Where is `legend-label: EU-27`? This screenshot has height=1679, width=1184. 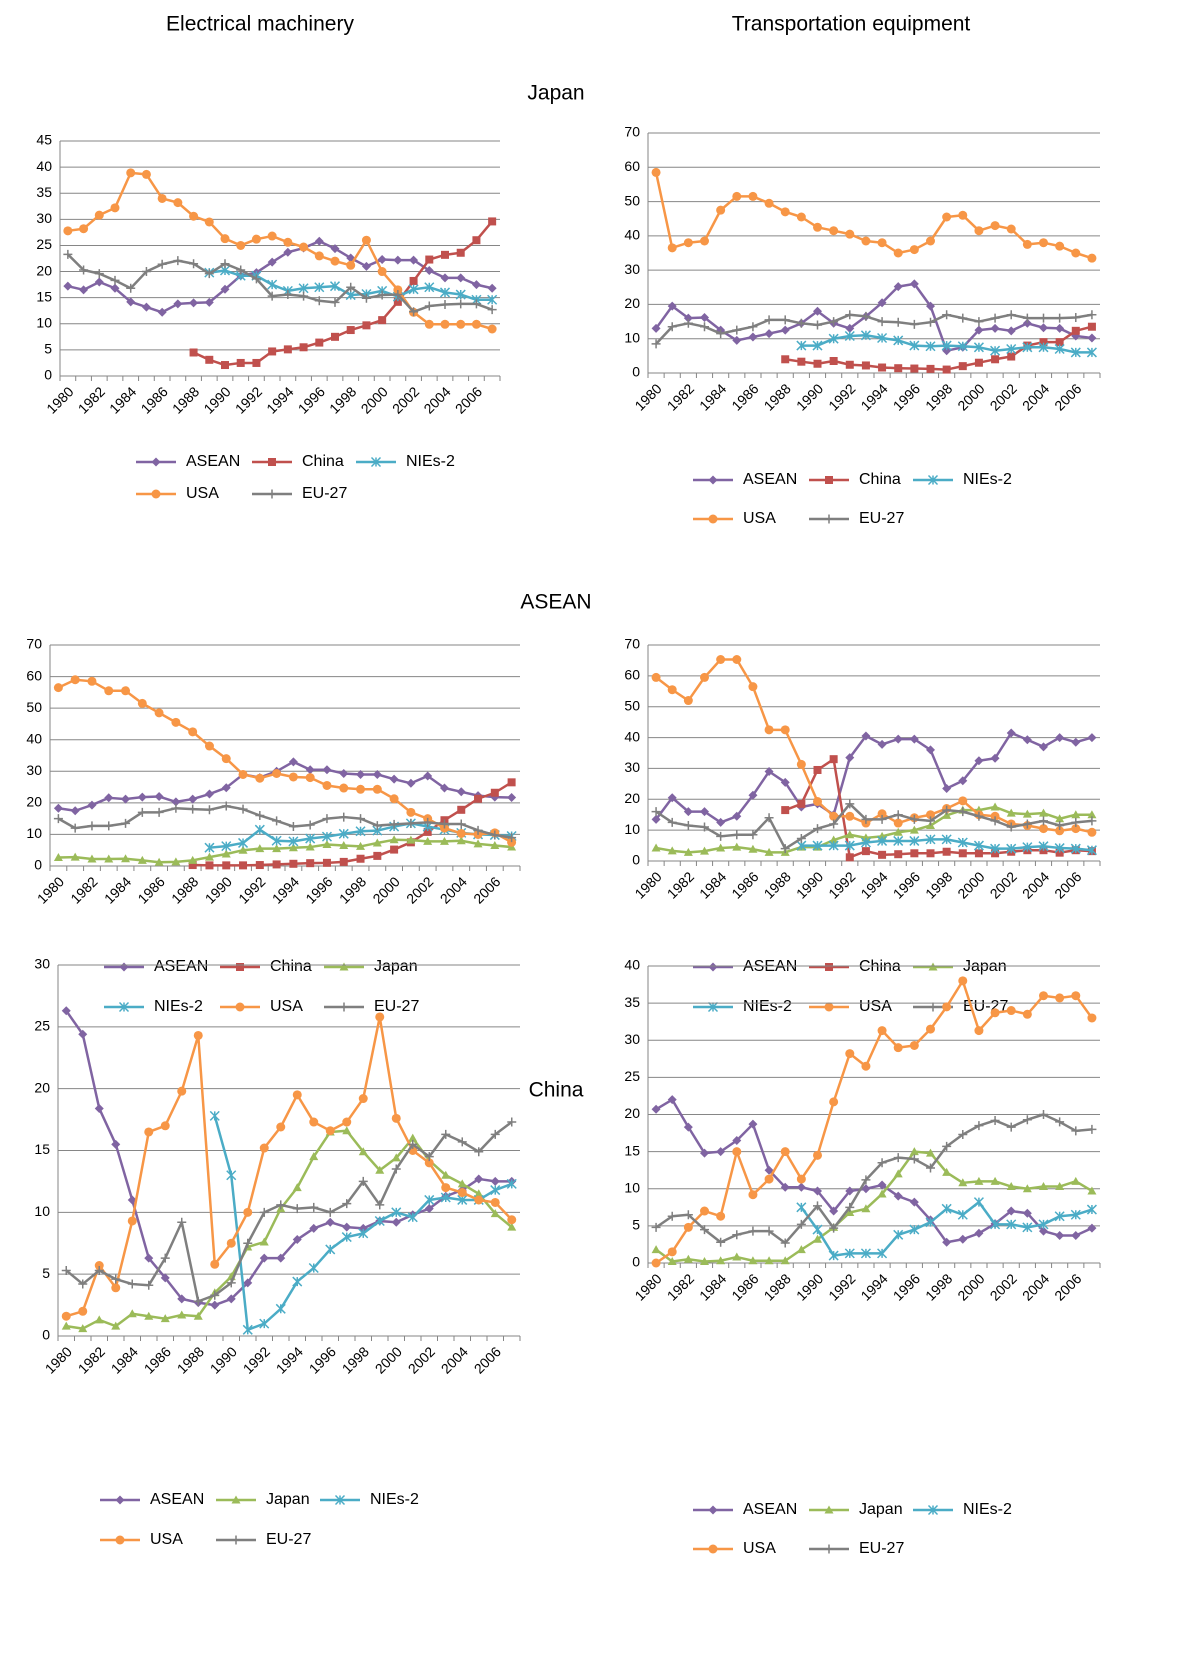 legend-label: EU-27 is located at coordinates (881, 1548).